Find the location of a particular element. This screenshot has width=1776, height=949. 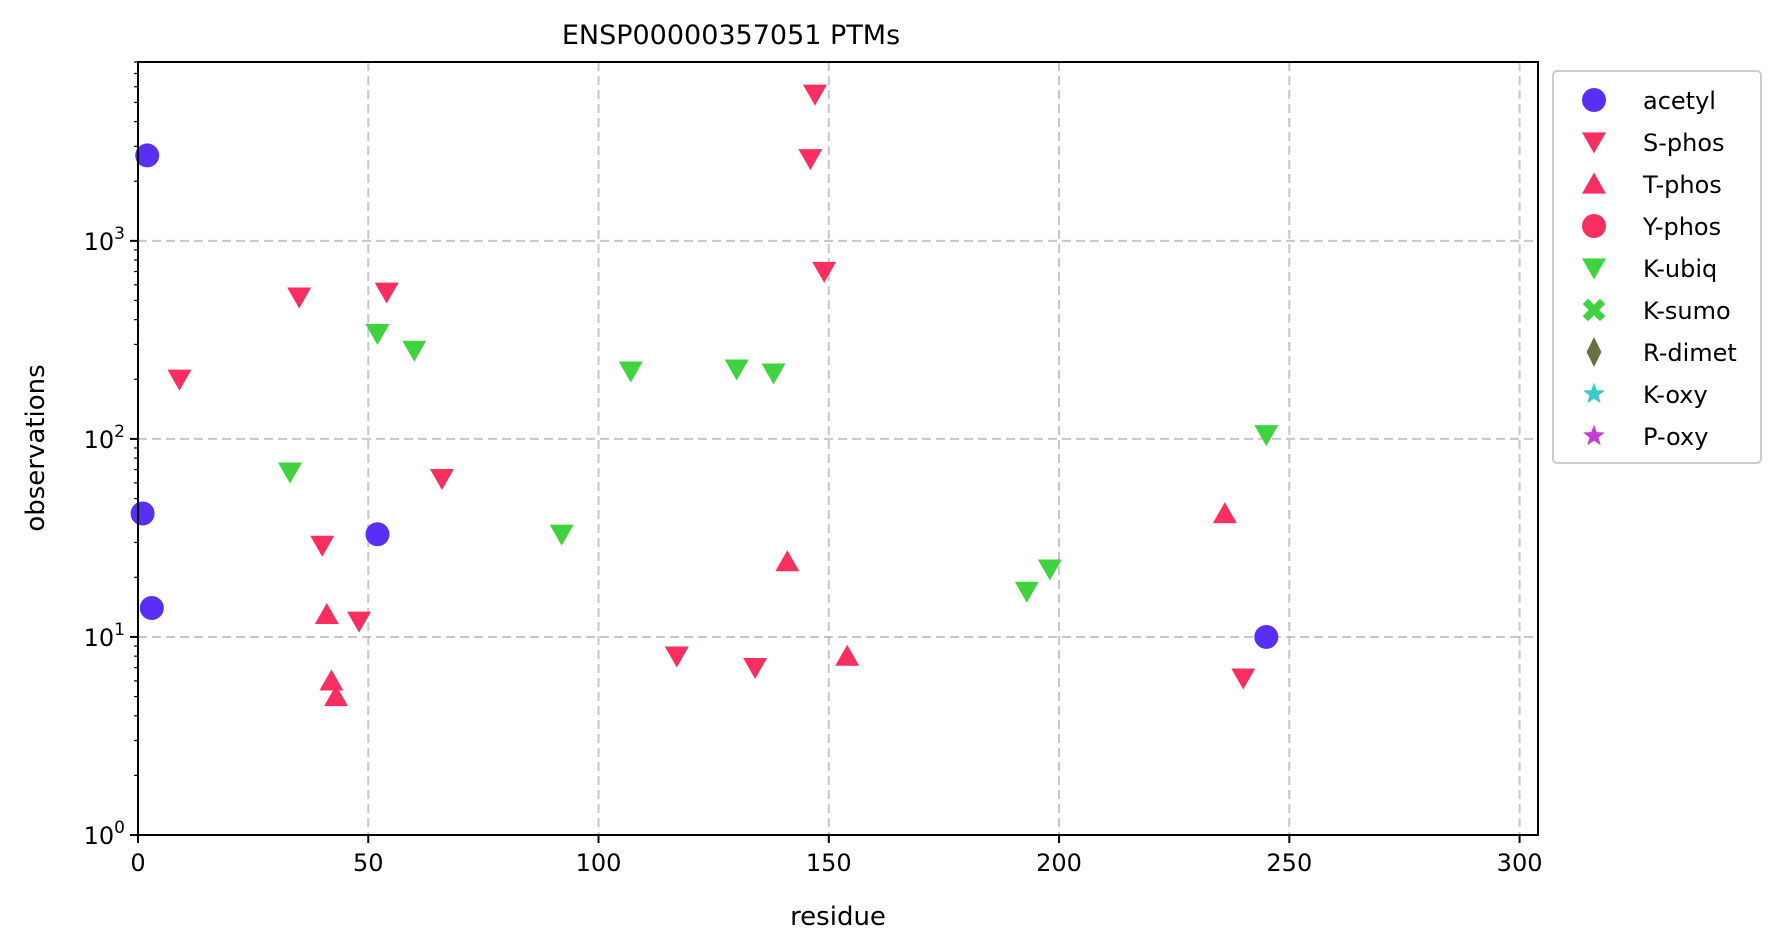

legend-label: K-ubiq is located at coordinates (1680, 269).